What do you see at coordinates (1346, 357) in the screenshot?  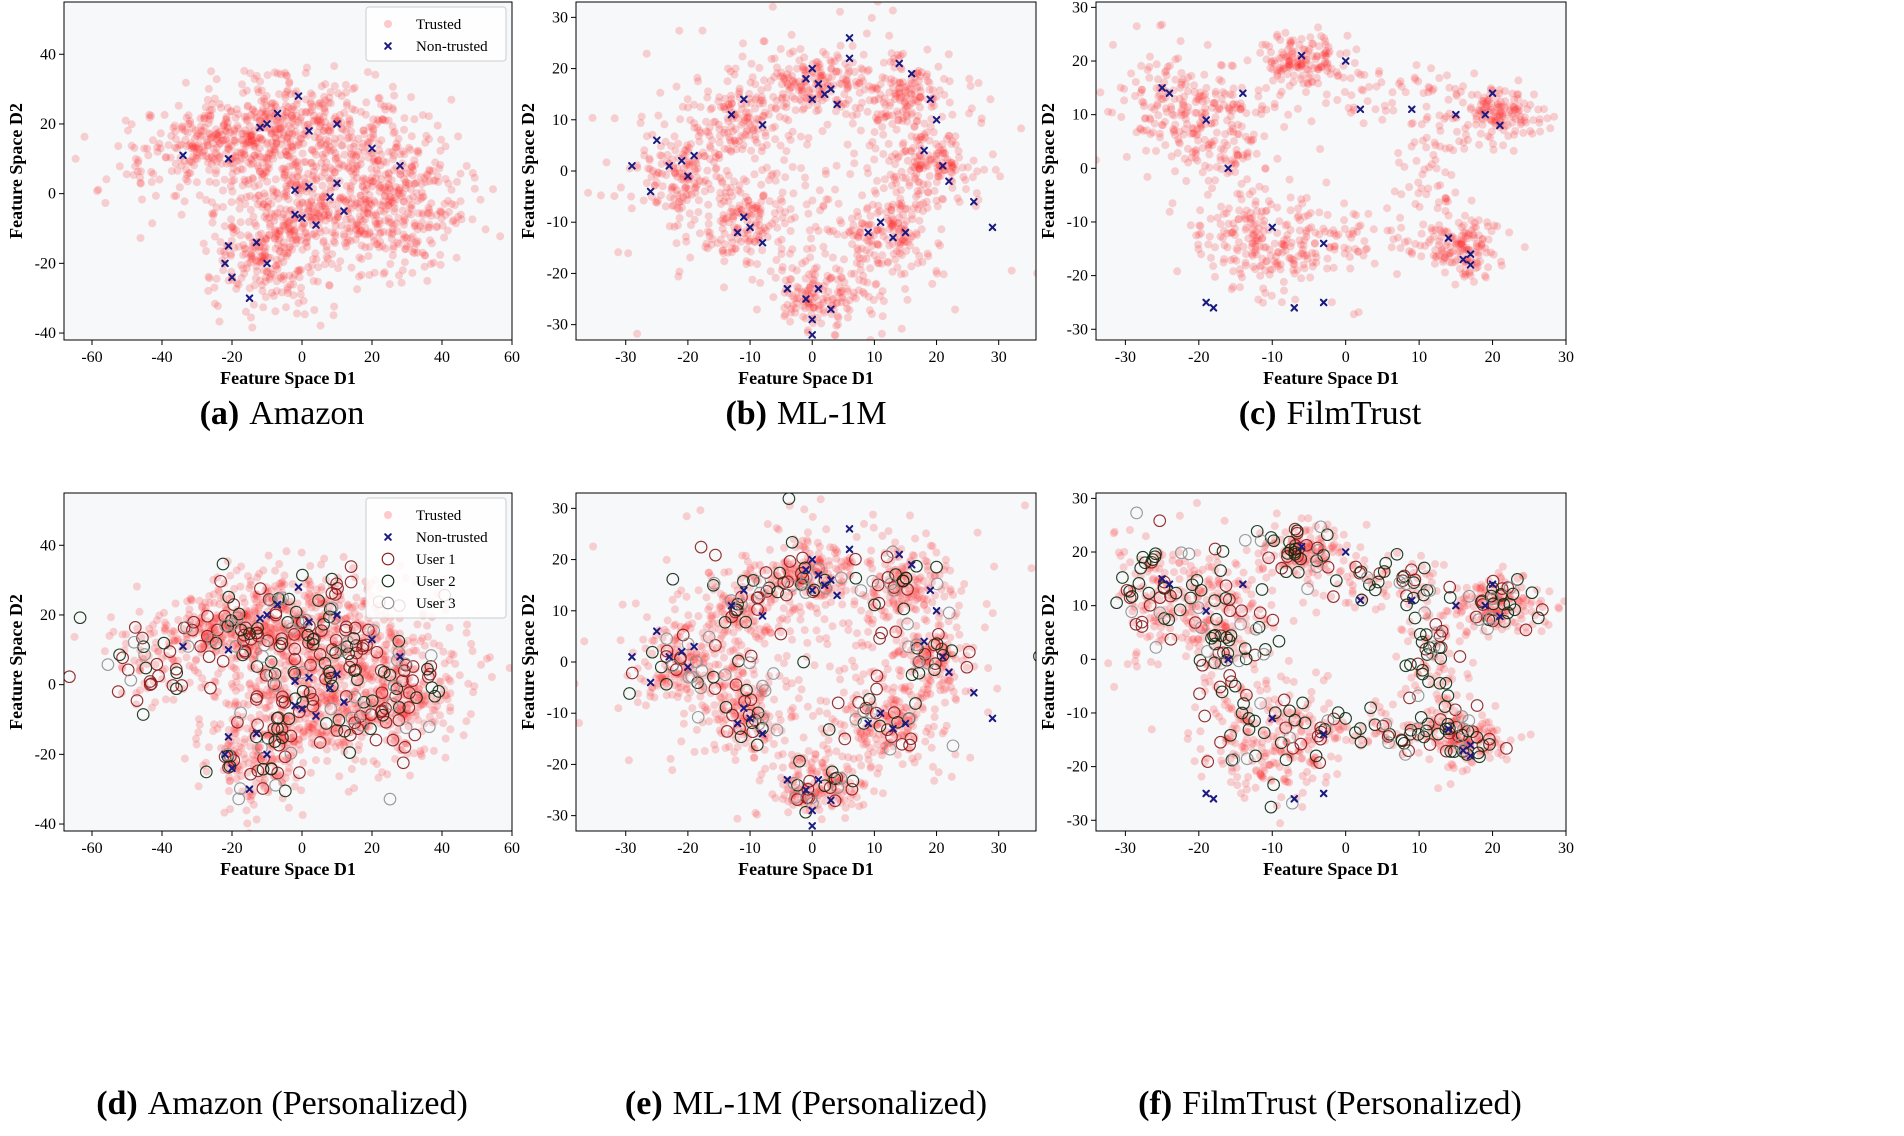 I see `x-tick-label: 0` at bounding box center [1346, 357].